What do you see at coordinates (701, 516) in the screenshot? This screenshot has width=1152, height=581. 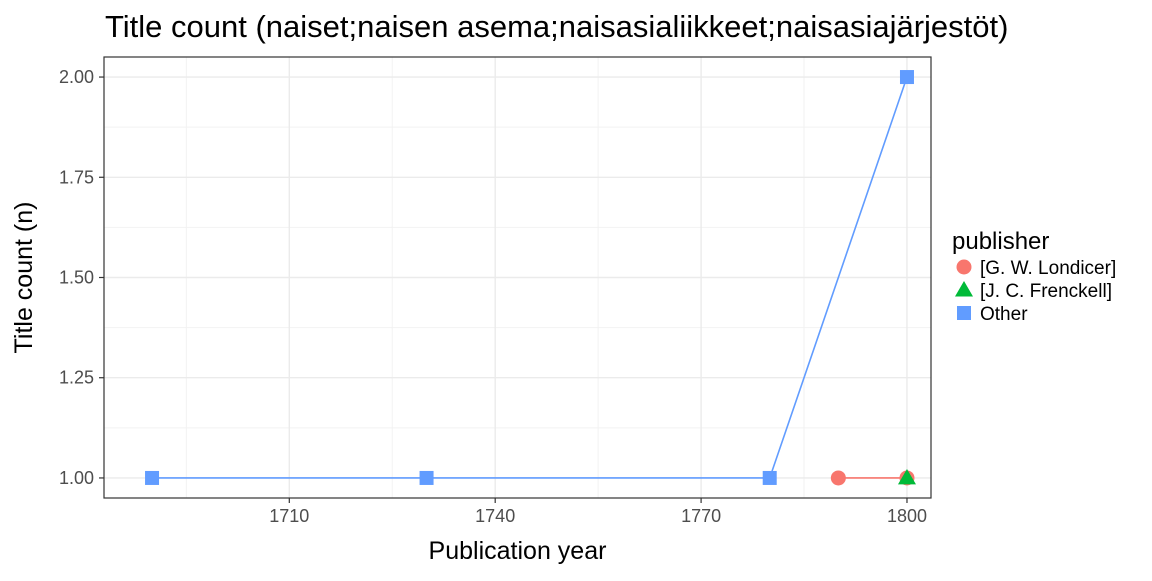 I see `x-tick-label: 1770` at bounding box center [701, 516].